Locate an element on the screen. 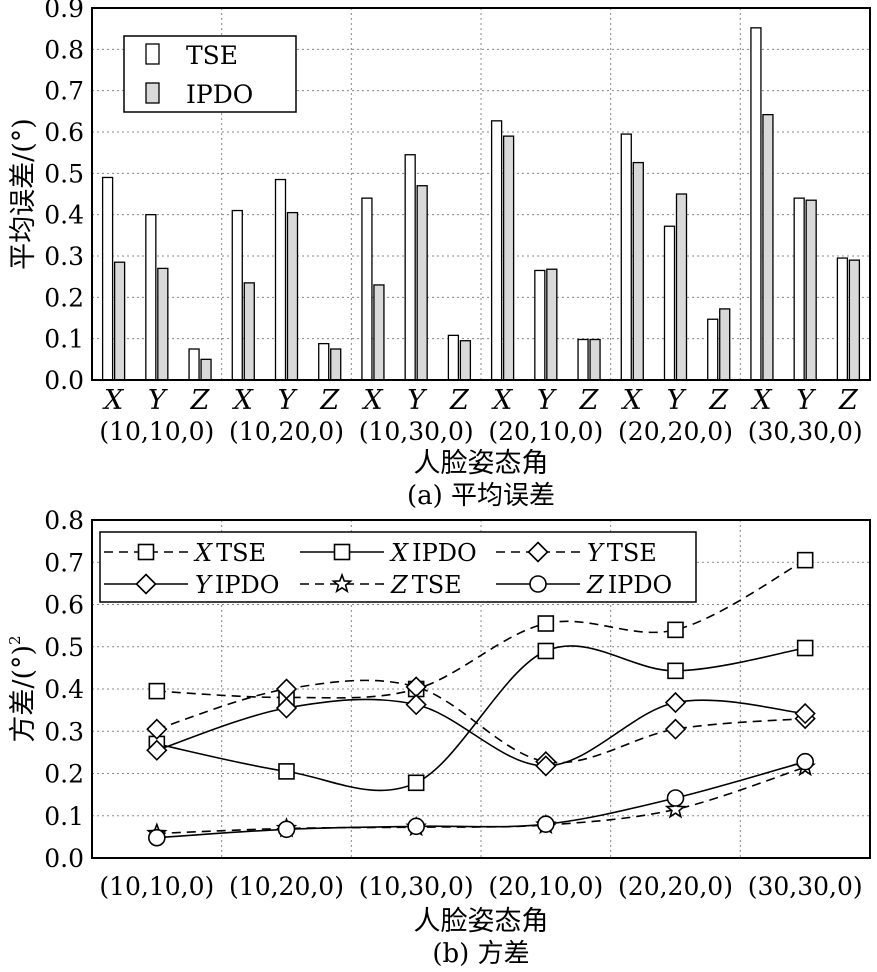  bar-x-group-label: (20,10,0) is located at coordinates (545, 431).